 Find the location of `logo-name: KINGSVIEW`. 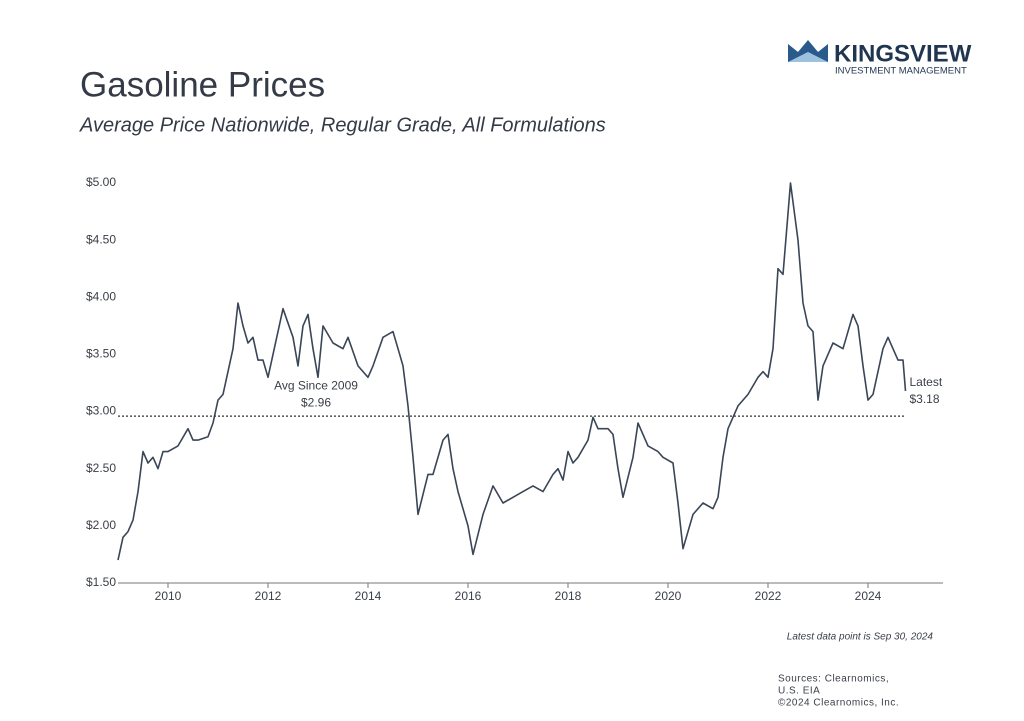

logo-name: KINGSVIEW is located at coordinates (903, 53).